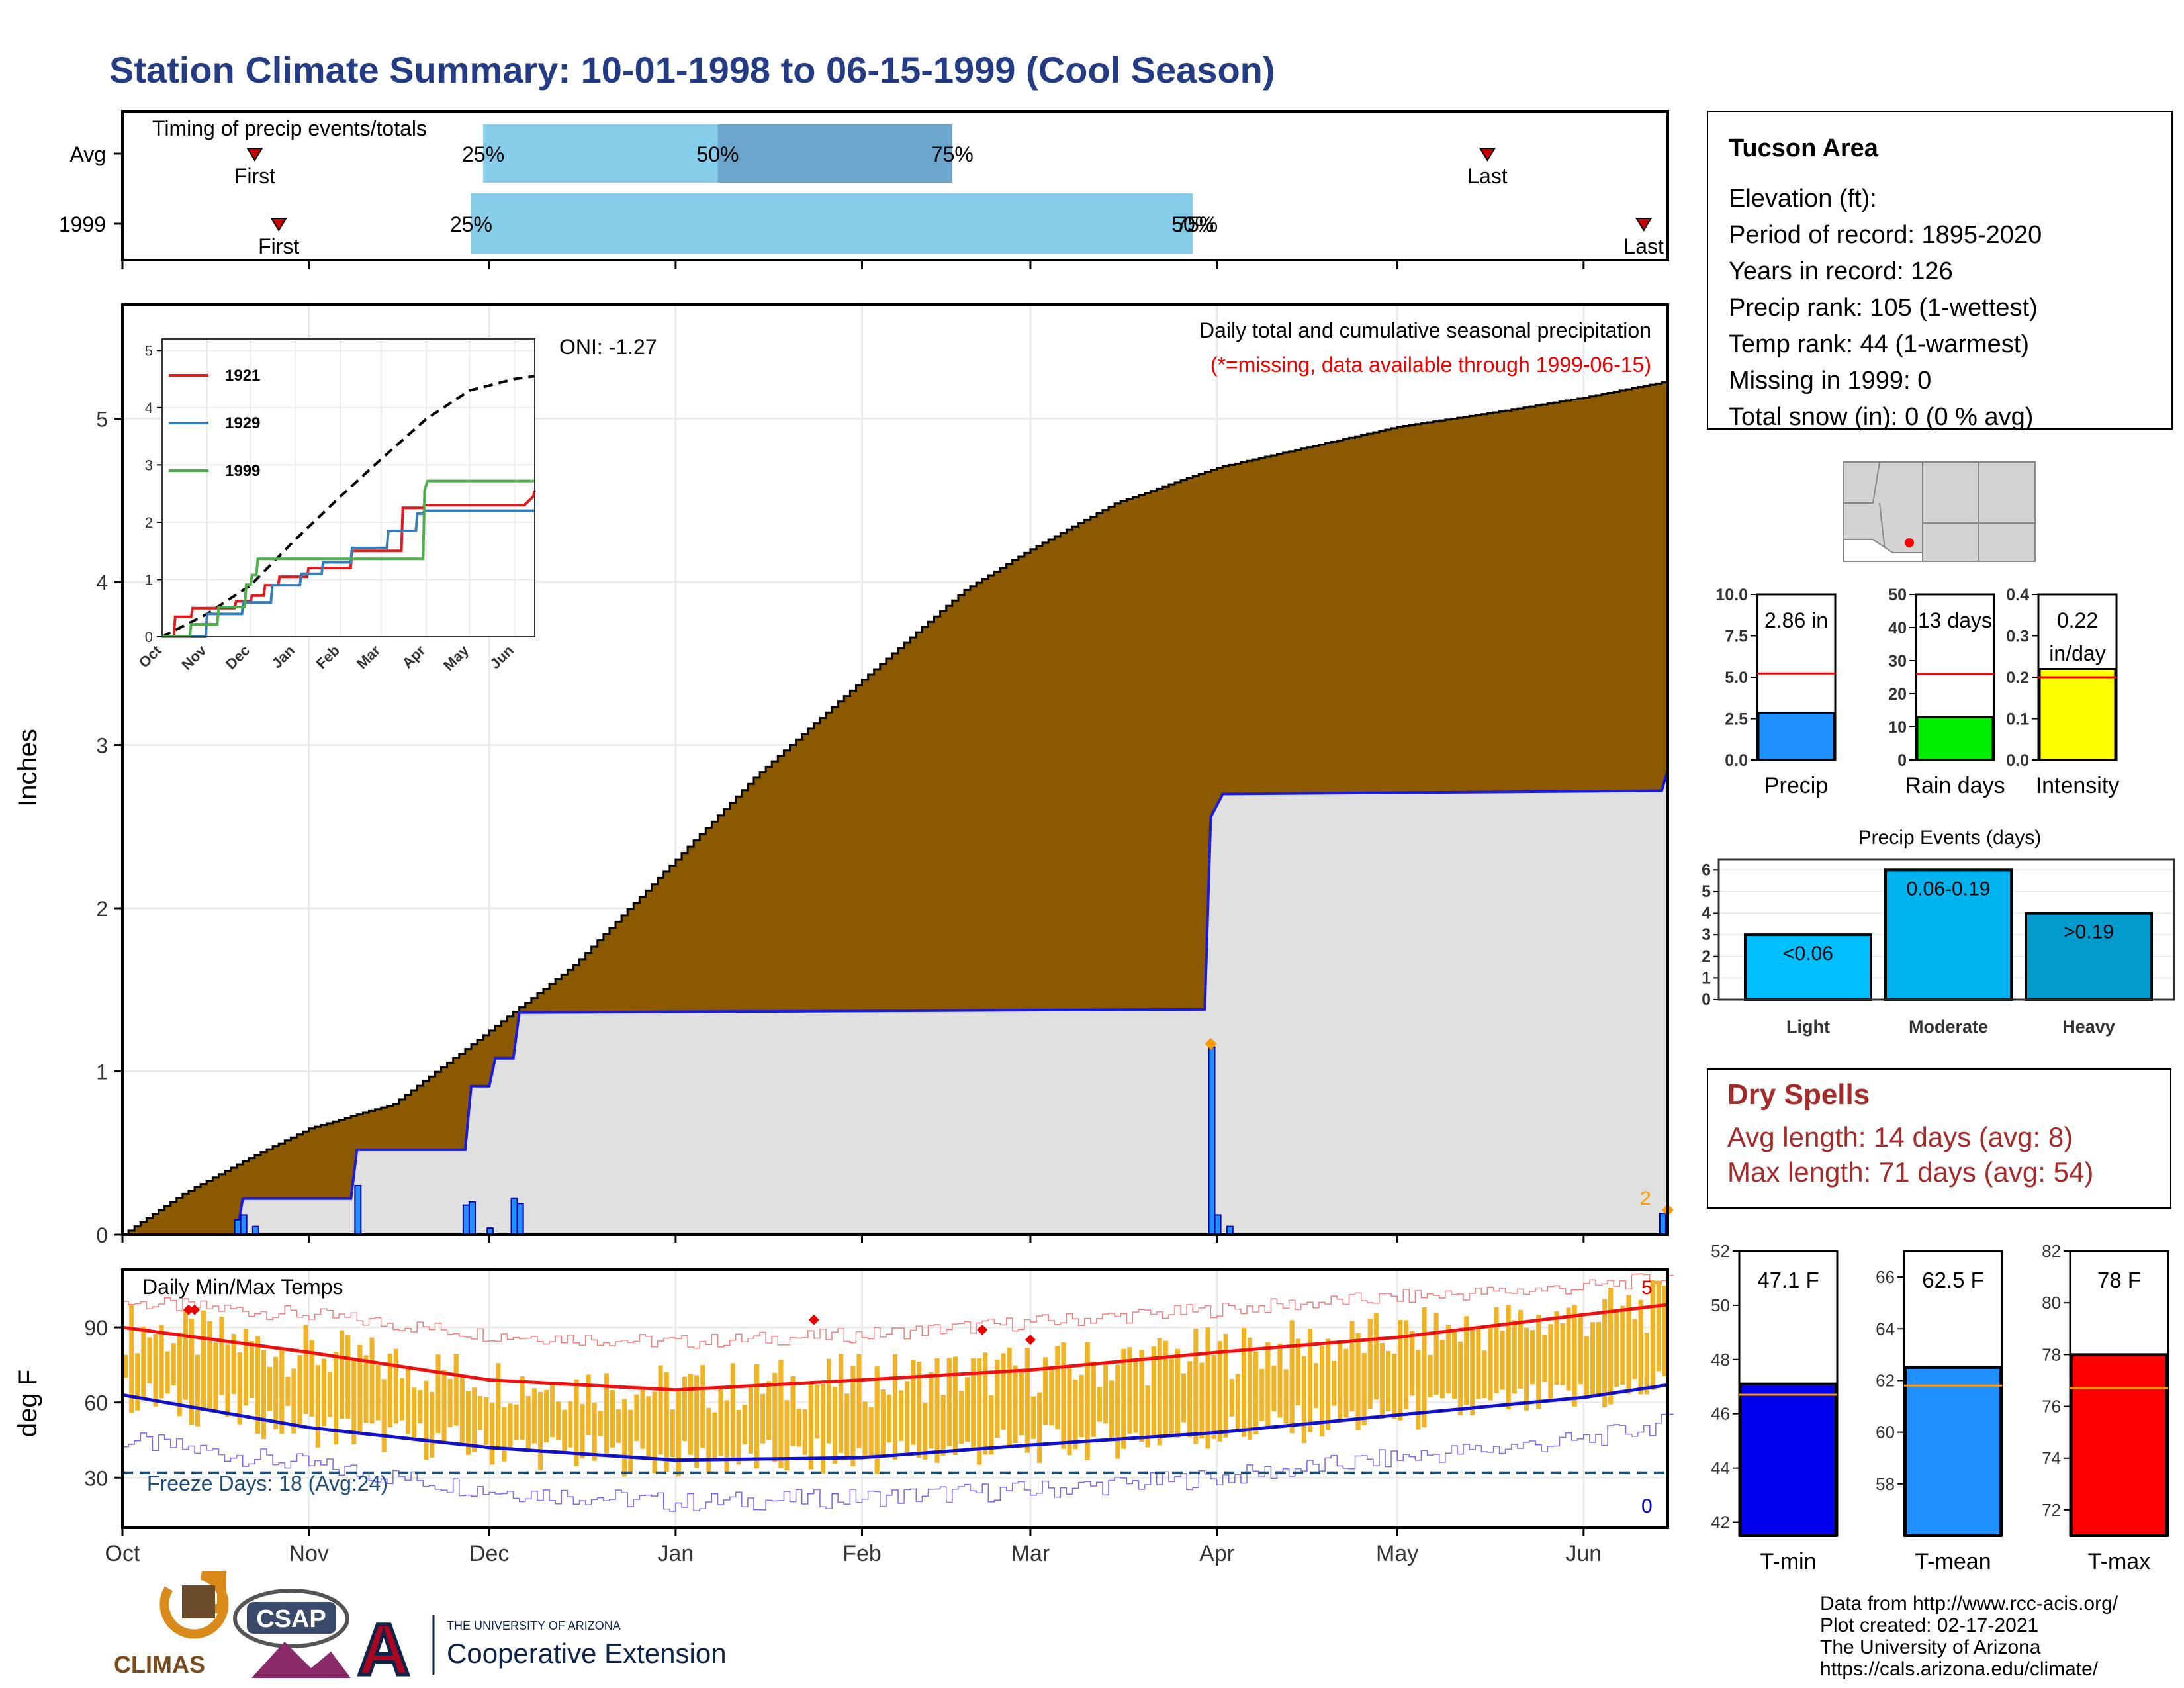 This screenshot has width=2184, height=1688. Describe the element at coordinates (1808, 953) in the screenshot. I see `events-bar-range: <0.06` at that location.